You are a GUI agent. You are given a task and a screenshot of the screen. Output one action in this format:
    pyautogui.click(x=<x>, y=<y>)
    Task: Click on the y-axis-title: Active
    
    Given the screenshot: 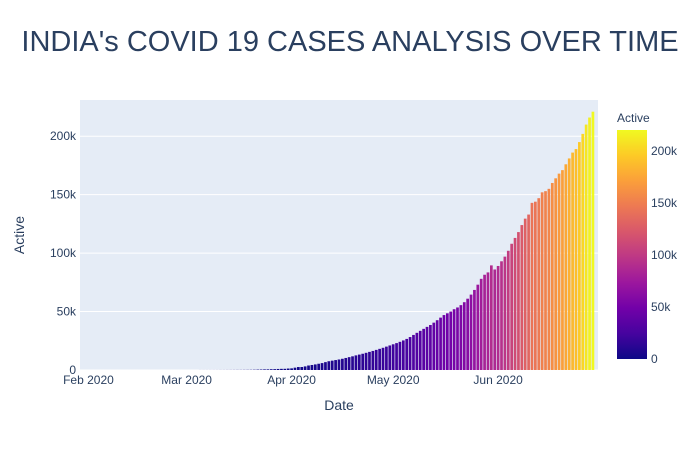 What is the action you would take?
    pyautogui.click(x=19, y=235)
    